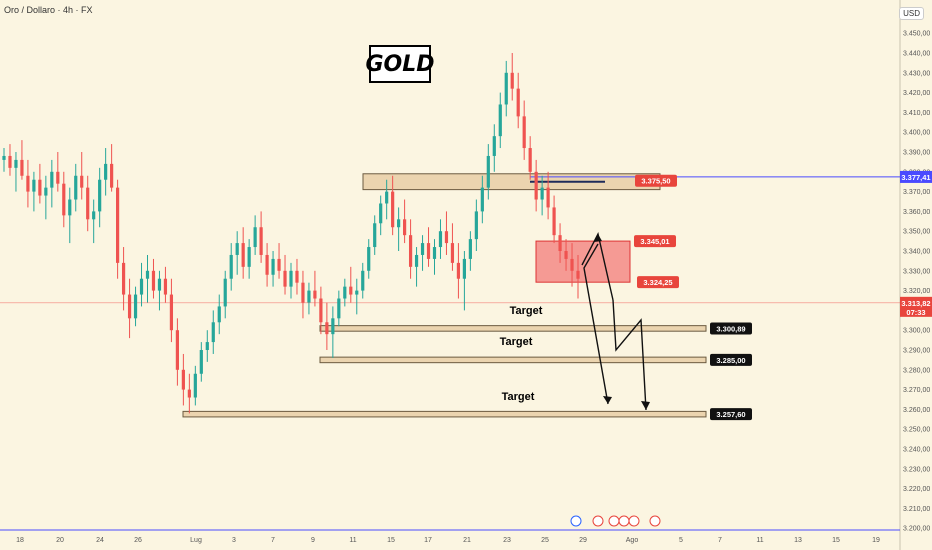  Describe the element at coordinates (313, 540) in the screenshot. I see `x-tick-label: 9` at that location.